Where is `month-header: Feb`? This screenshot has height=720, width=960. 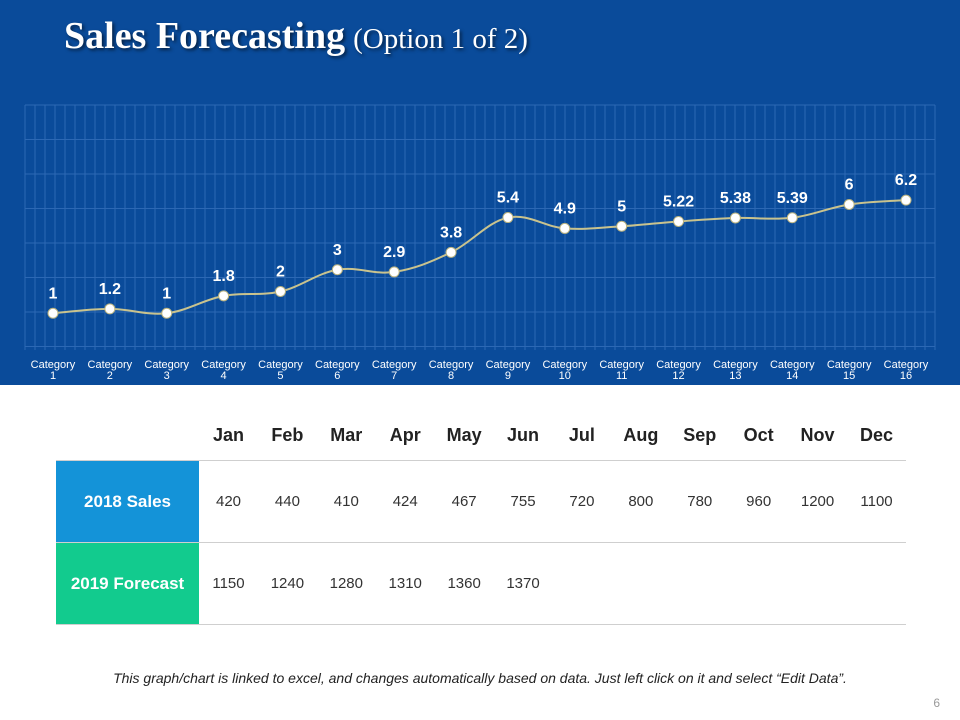
month-header: Feb is located at coordinates (287, 435).